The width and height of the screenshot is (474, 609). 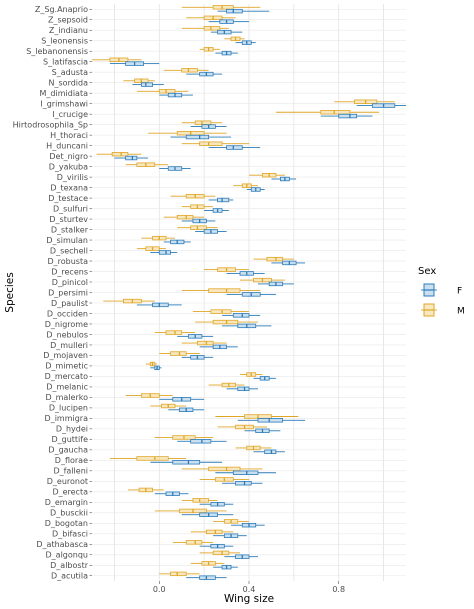 I want to click on y-tick-label: H_duncani, so click(x=67, y=145).